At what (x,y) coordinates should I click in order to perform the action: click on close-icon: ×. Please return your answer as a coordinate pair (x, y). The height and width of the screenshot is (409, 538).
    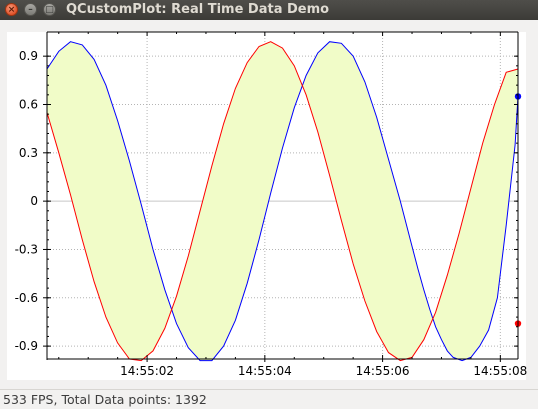
    Looking at the image, I should click on (11, 10).